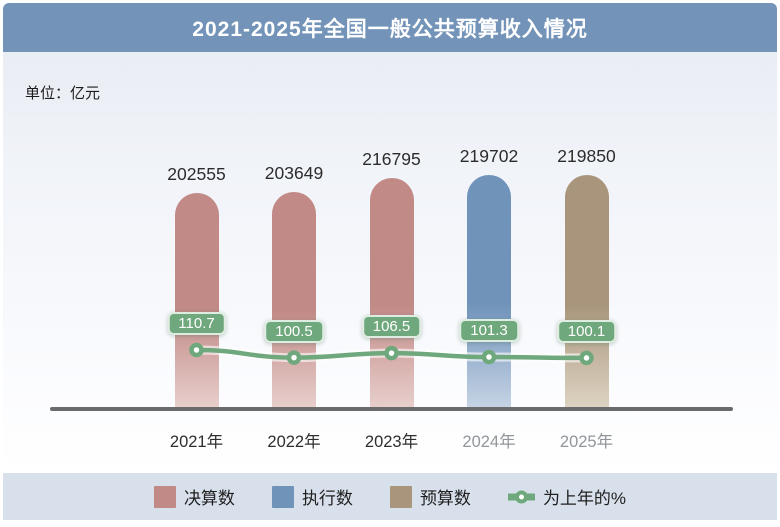  Describe the element at coordinates (391, 409) in the screenshot. I see `x-axis-line` at that location.